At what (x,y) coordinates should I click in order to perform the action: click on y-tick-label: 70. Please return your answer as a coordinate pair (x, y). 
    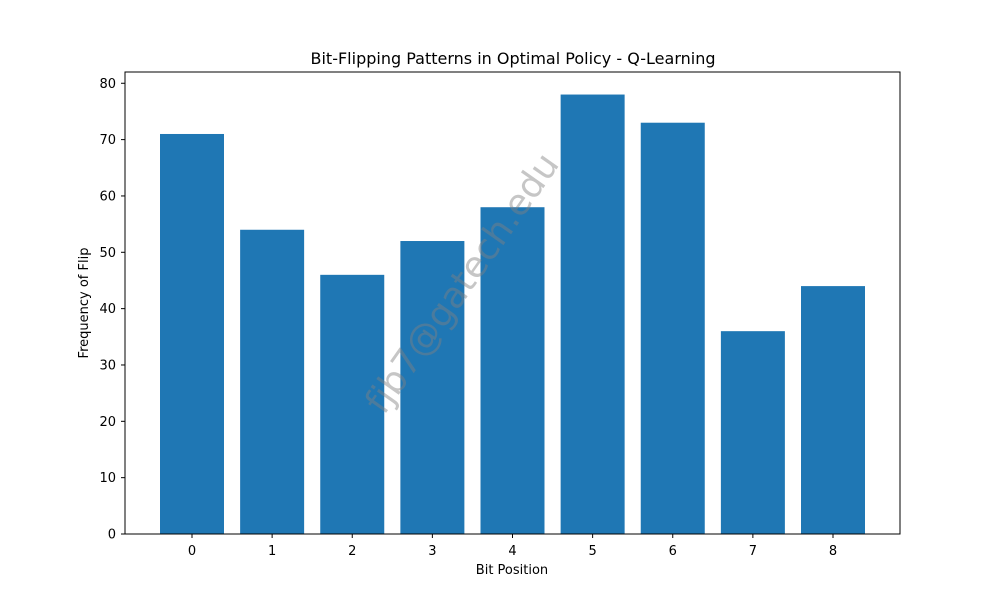
    Looking at the image, I should click on (107, 140).